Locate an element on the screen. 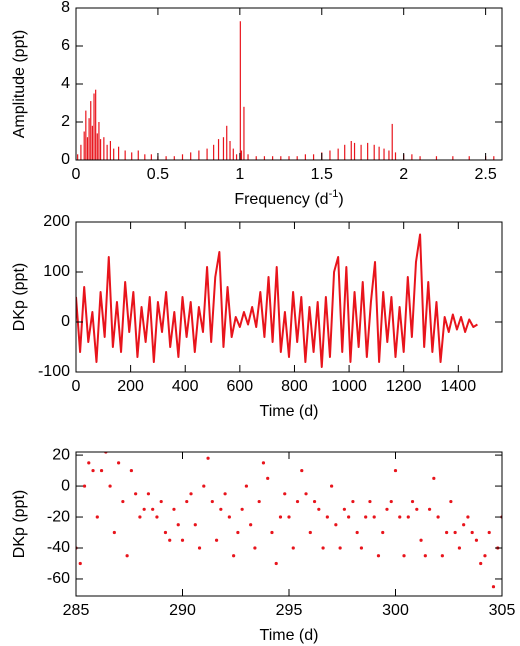 The width and height of the screenshot is (520, 646). x-tick-label: 285 is located at coordinates (76, 610).